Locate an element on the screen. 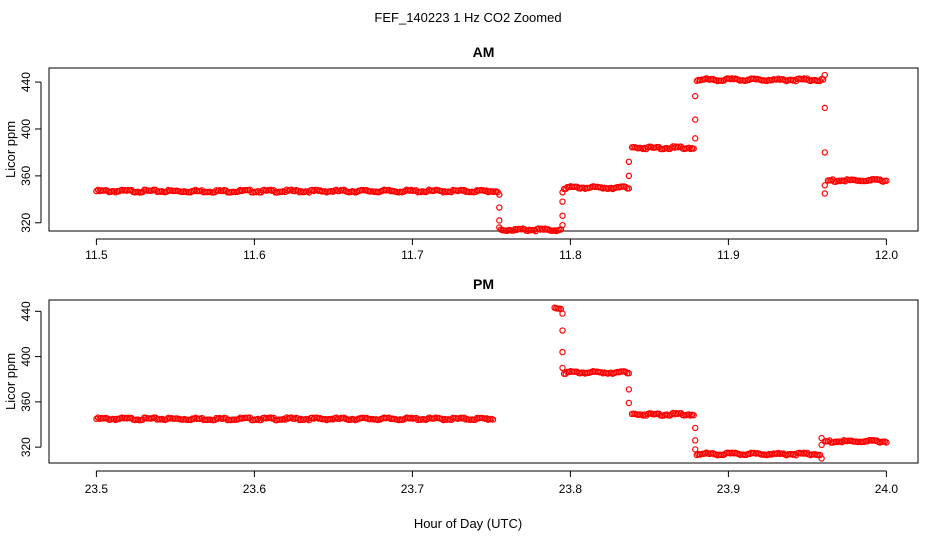  x-tick-label: 11.6 is located at coordinates (254, 255).